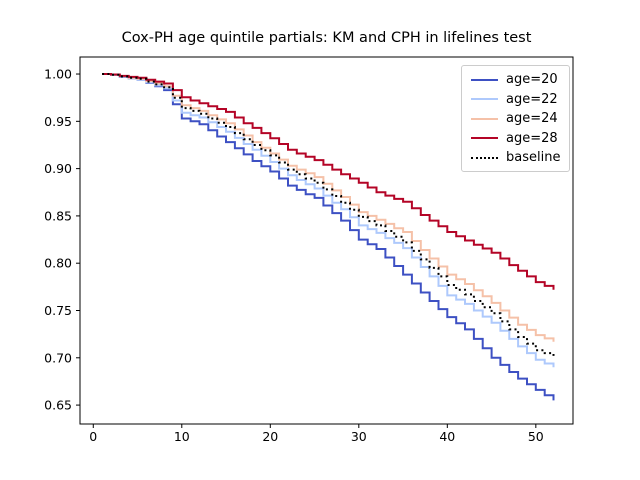 Image resolution: width=640 pixels, height=480 pixels. I want to click on legend-entry: age=20, so click(515, 80).